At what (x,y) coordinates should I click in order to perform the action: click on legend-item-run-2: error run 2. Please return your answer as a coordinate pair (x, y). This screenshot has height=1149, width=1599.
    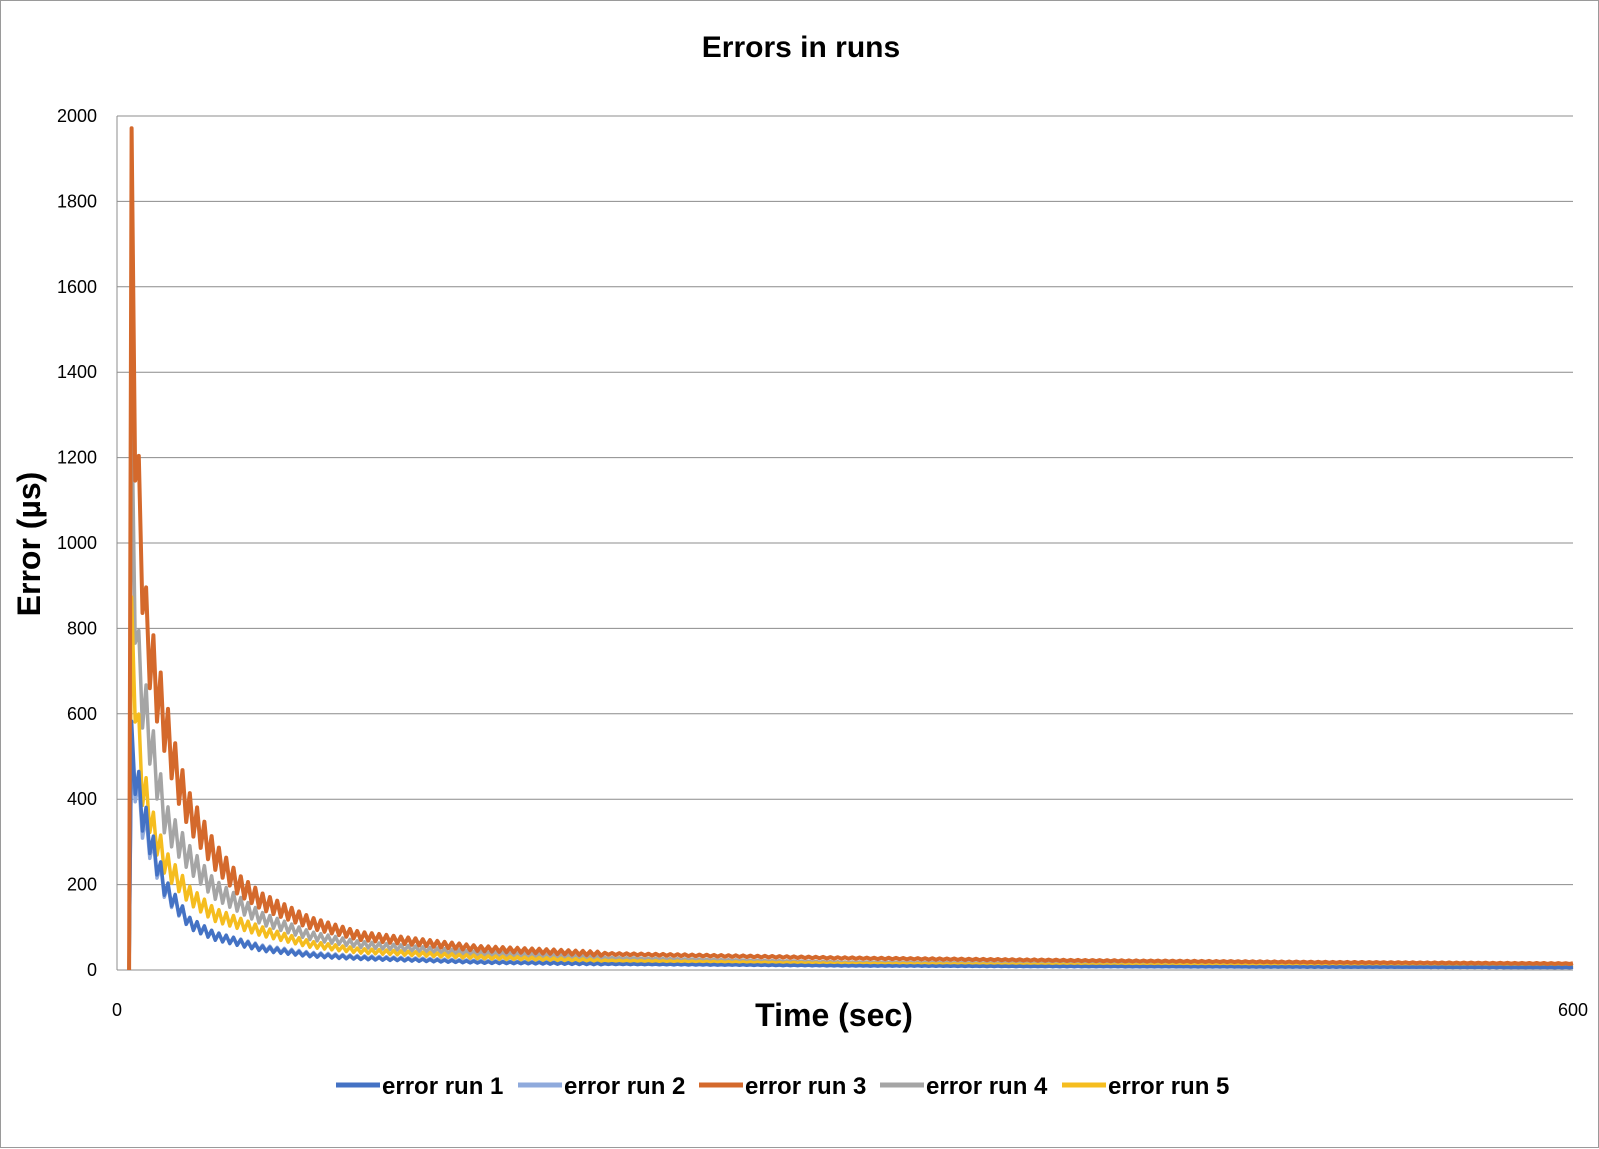
    Looking at the image, I should click on (601, 1086).